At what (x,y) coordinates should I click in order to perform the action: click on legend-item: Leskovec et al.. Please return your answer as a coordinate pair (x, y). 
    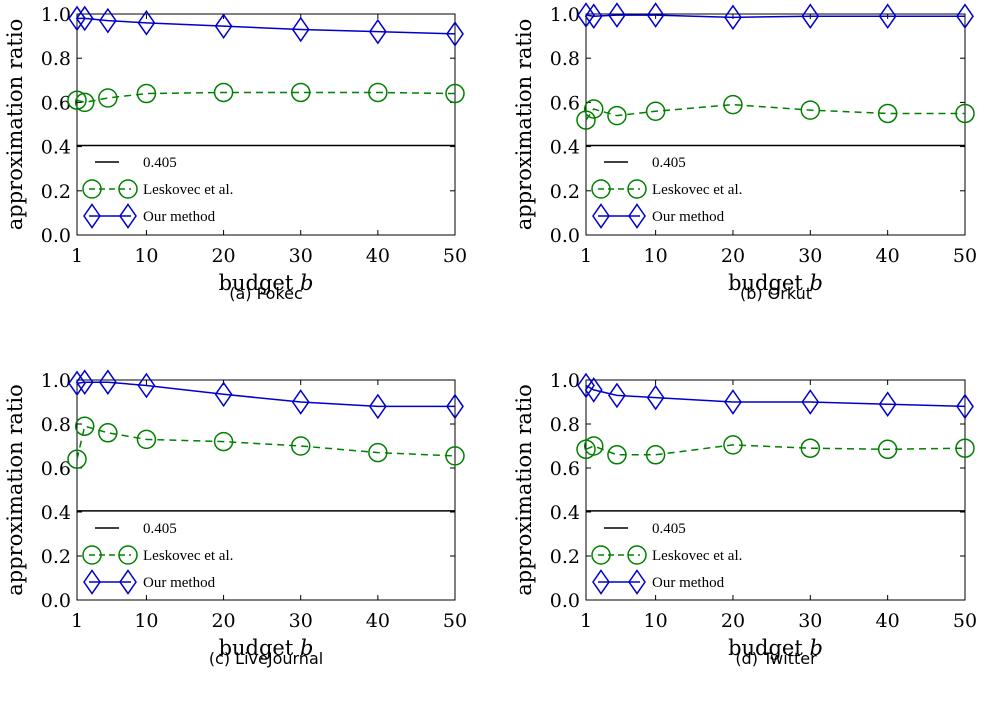
    Looking at the image, I should click on (157, 189).